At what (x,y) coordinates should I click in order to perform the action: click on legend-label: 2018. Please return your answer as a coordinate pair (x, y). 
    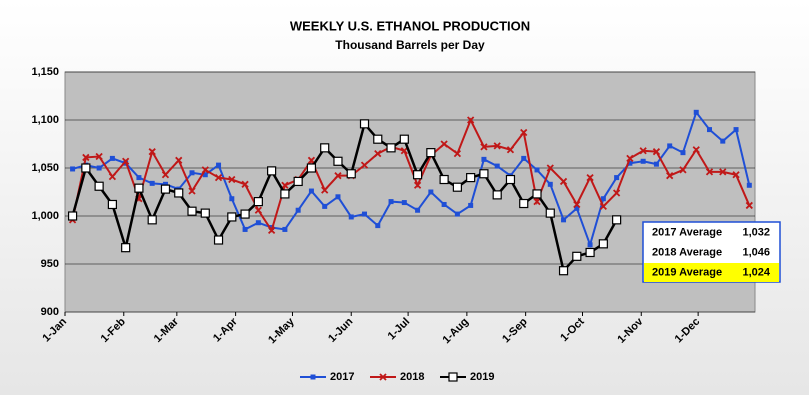
    Looking at the image, I should click on (412, 377).